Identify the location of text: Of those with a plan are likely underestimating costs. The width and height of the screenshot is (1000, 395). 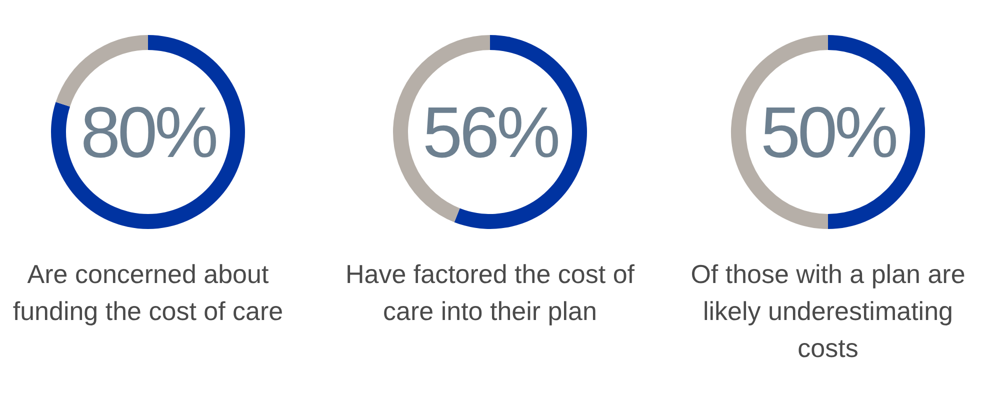
(828, 311).